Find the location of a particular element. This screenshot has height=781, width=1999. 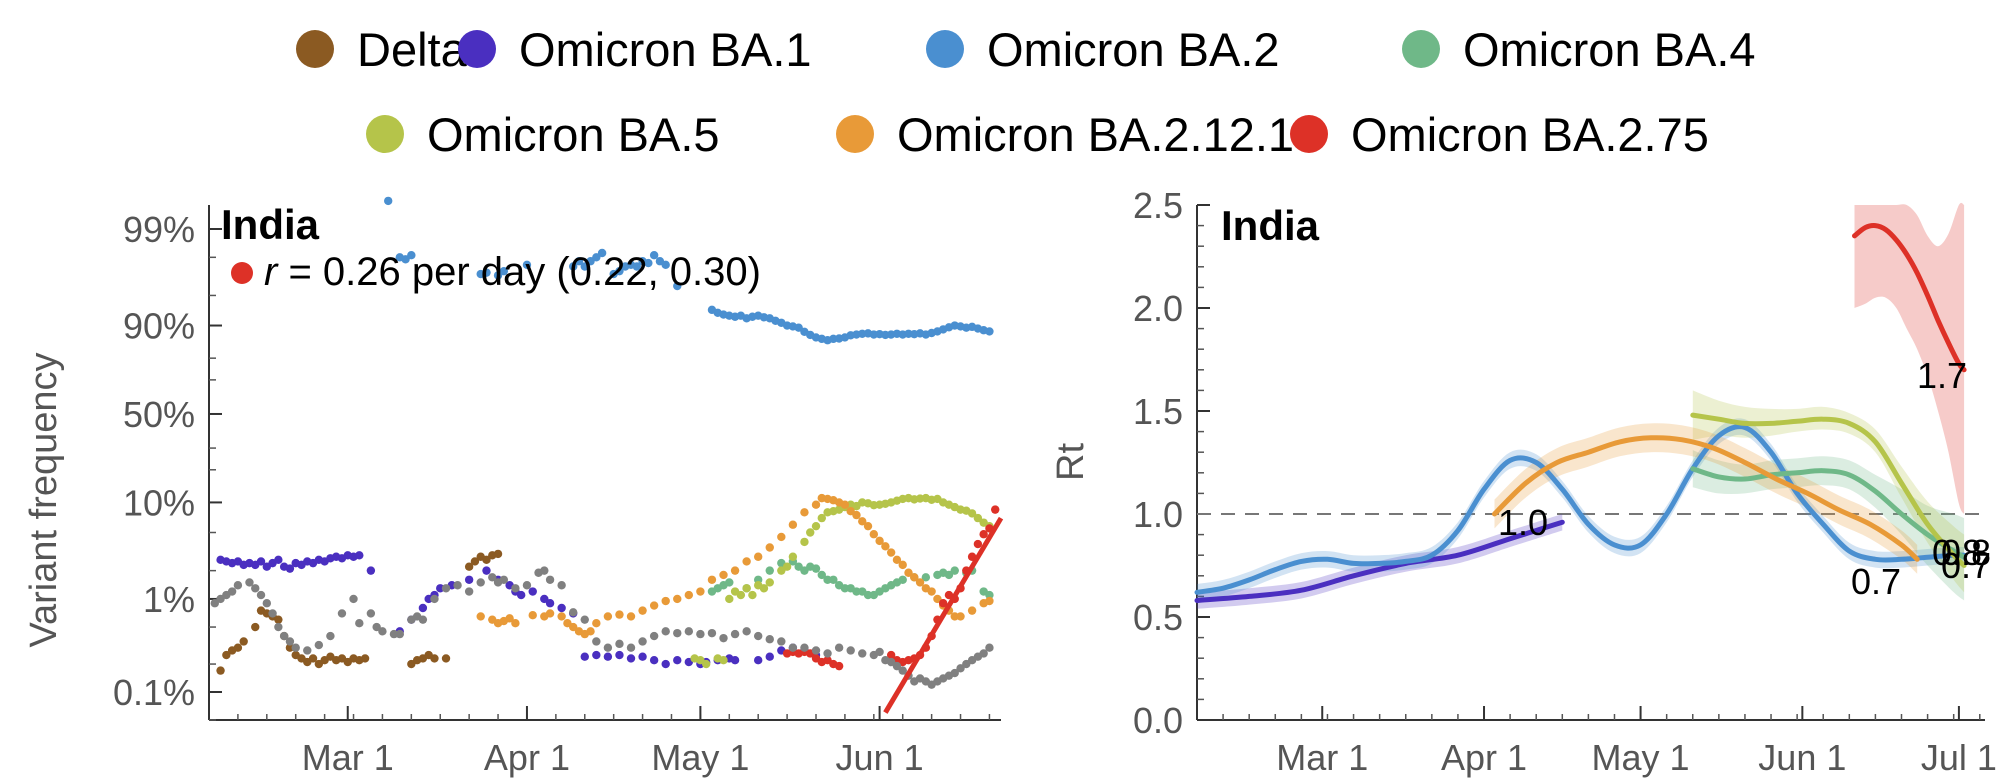

rate-value: = 0.26 per day (0.22, 0.30) is located at coordinates (519, 272).